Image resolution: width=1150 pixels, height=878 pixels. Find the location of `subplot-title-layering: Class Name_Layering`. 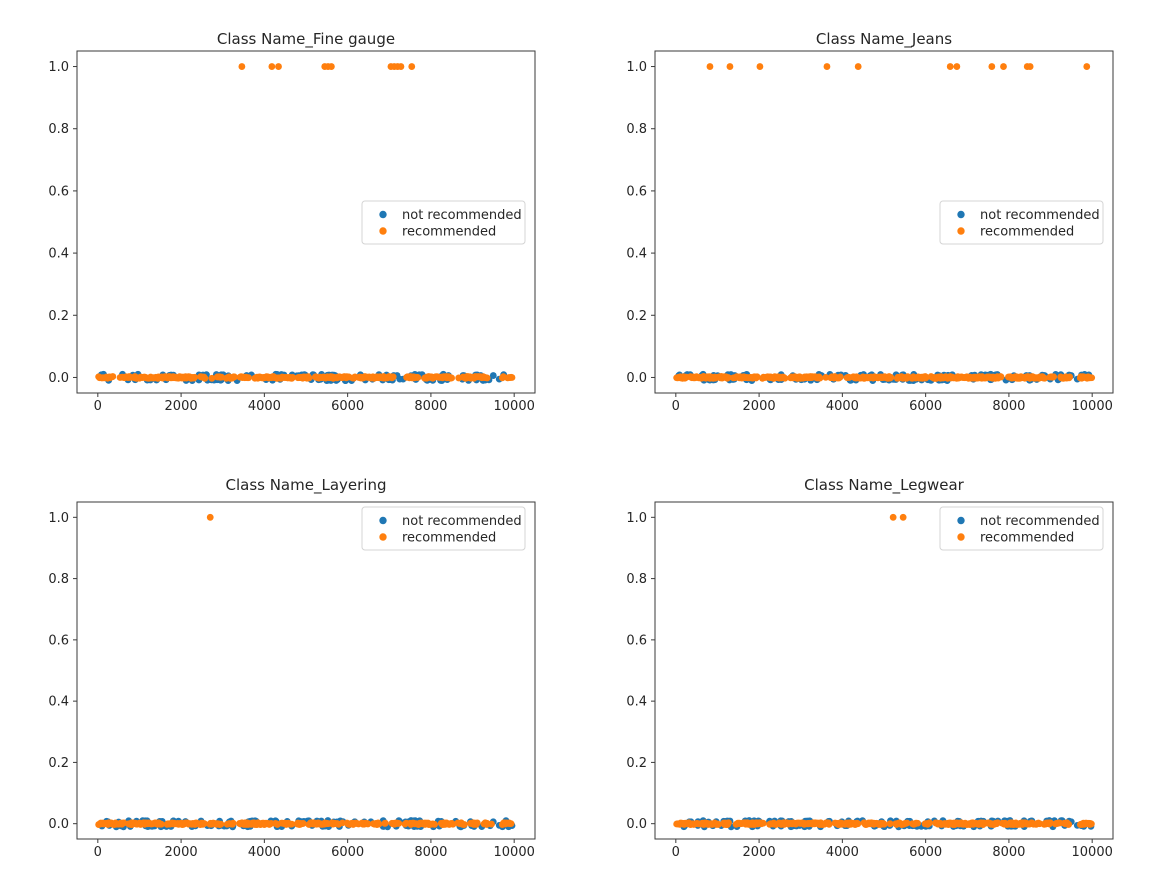

subplot-title-layering: Class Name_Layering is located at coordinates (306, 485).